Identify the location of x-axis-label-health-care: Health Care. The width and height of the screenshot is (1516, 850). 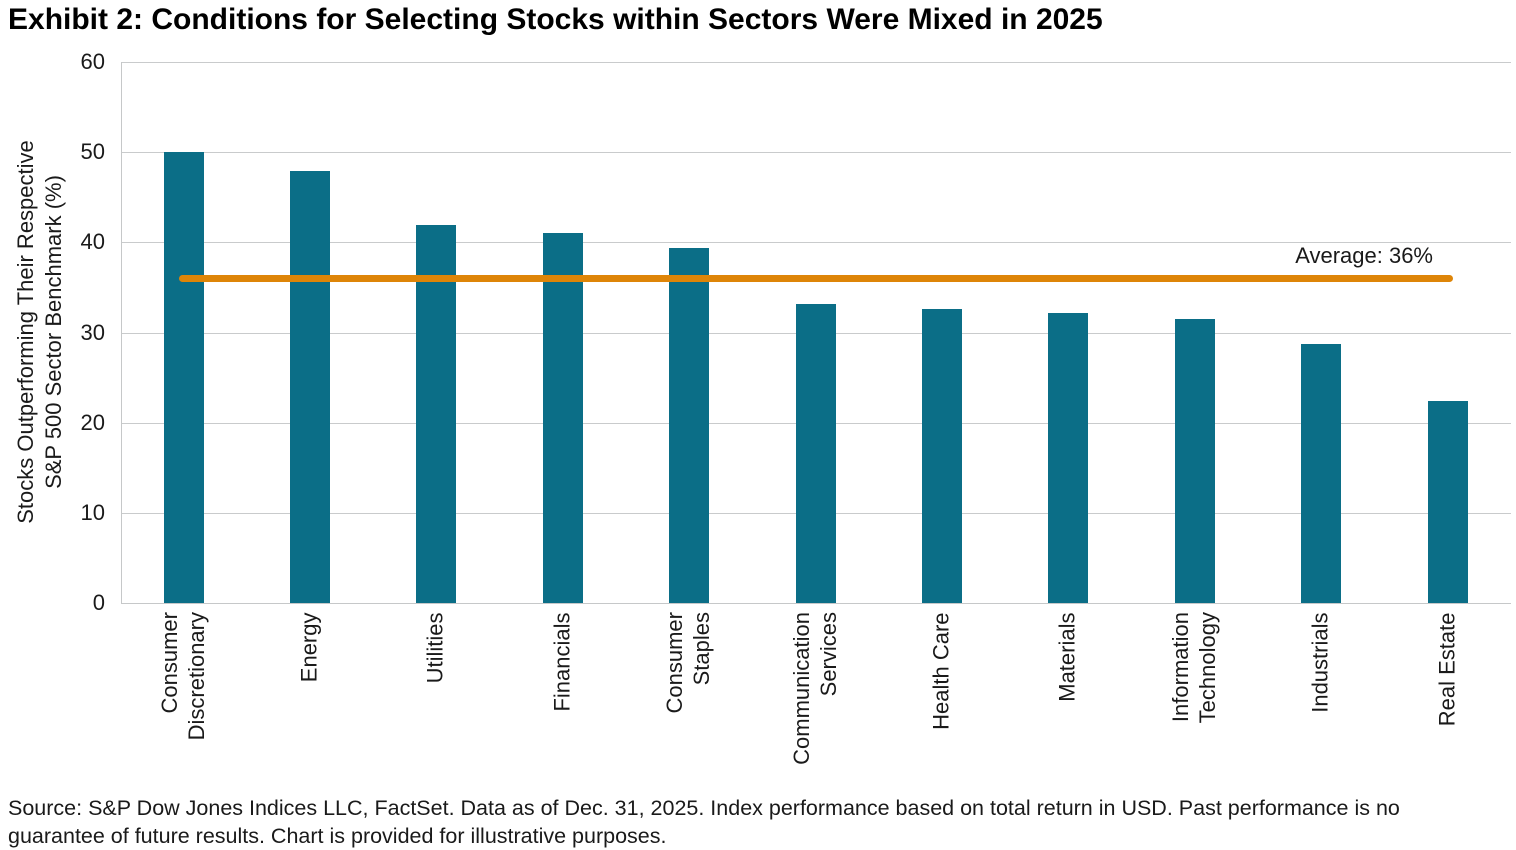
(941, 671).